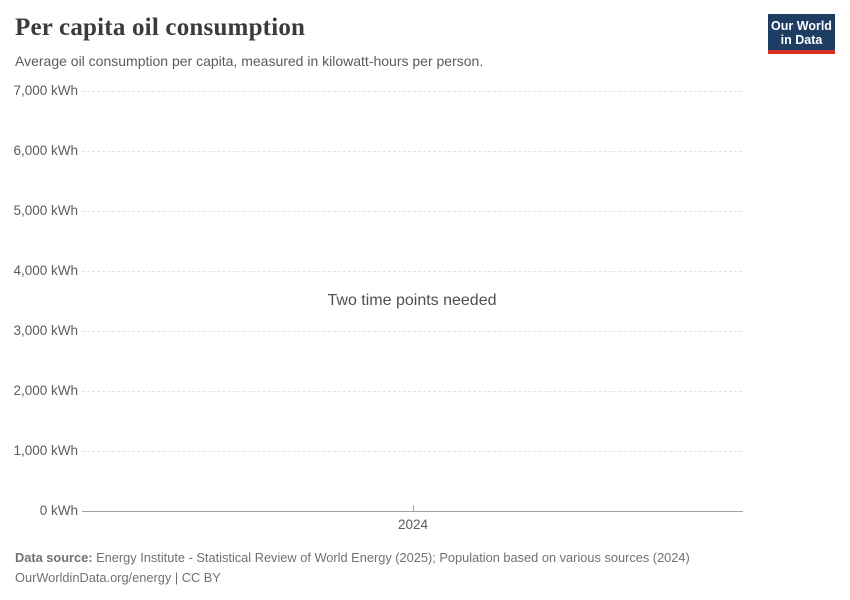 The height and width of the screenshot is (600, 850). I want to click on owid-url-link: OurWorldinData.org/energy, so click(93, 577).